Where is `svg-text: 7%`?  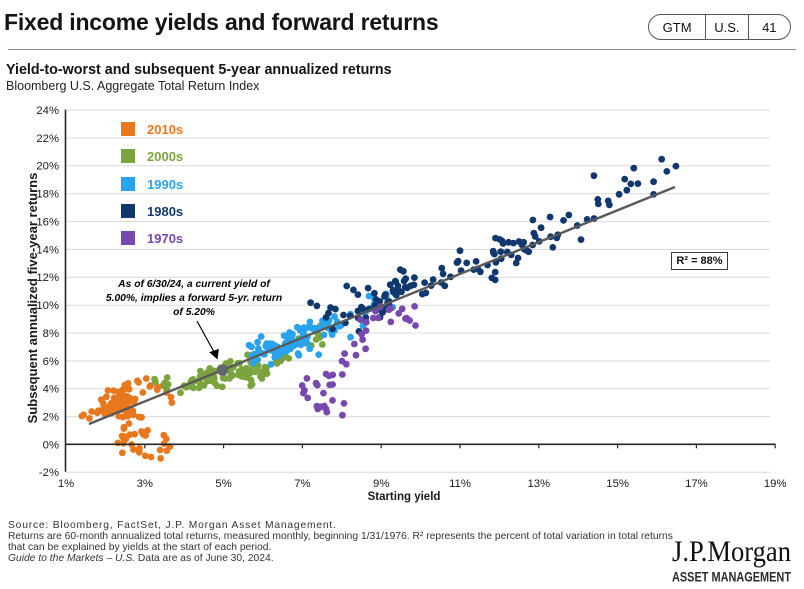 svg-text: 7% is located at coordinates (302, 484).